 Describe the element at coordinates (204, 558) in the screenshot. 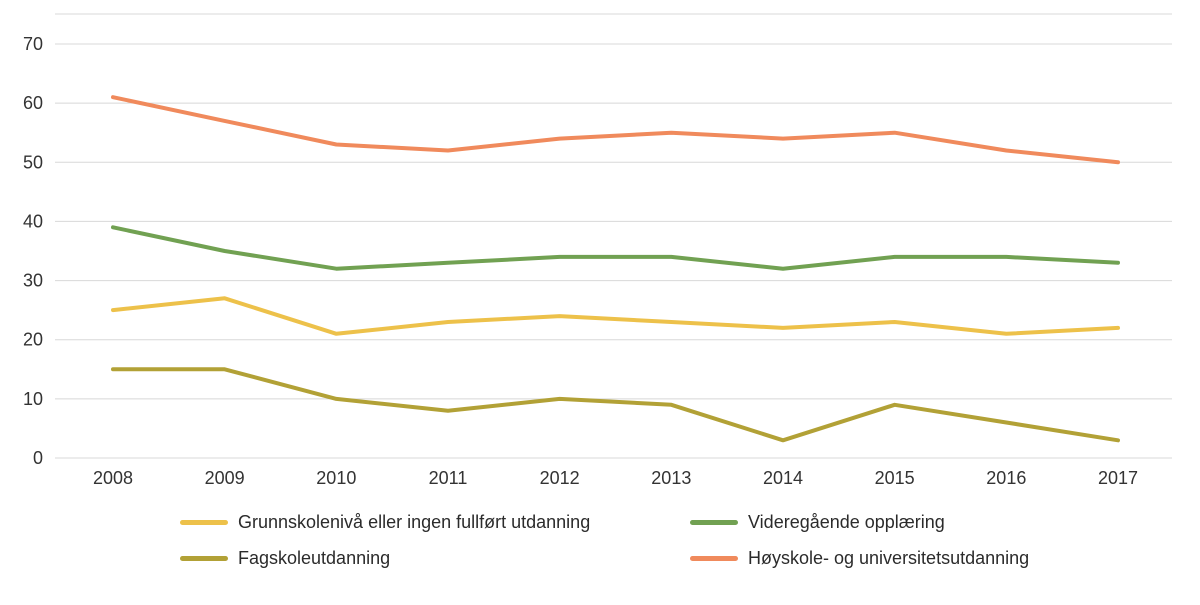

I see `legend-swatch-fagskoleutdanning` at that location.